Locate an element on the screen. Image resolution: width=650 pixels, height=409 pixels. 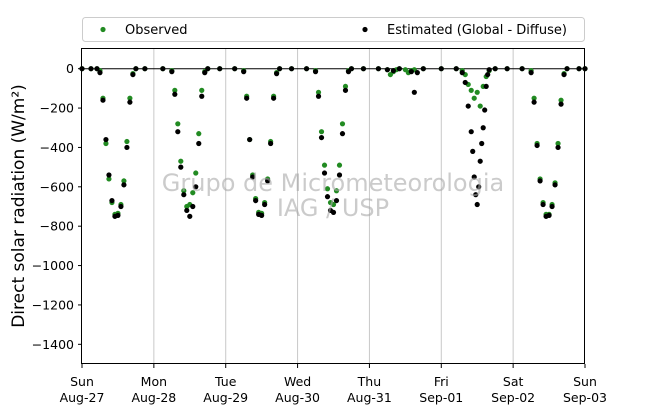
legend-label-observed: Observed is located at coordinates (156, 30).